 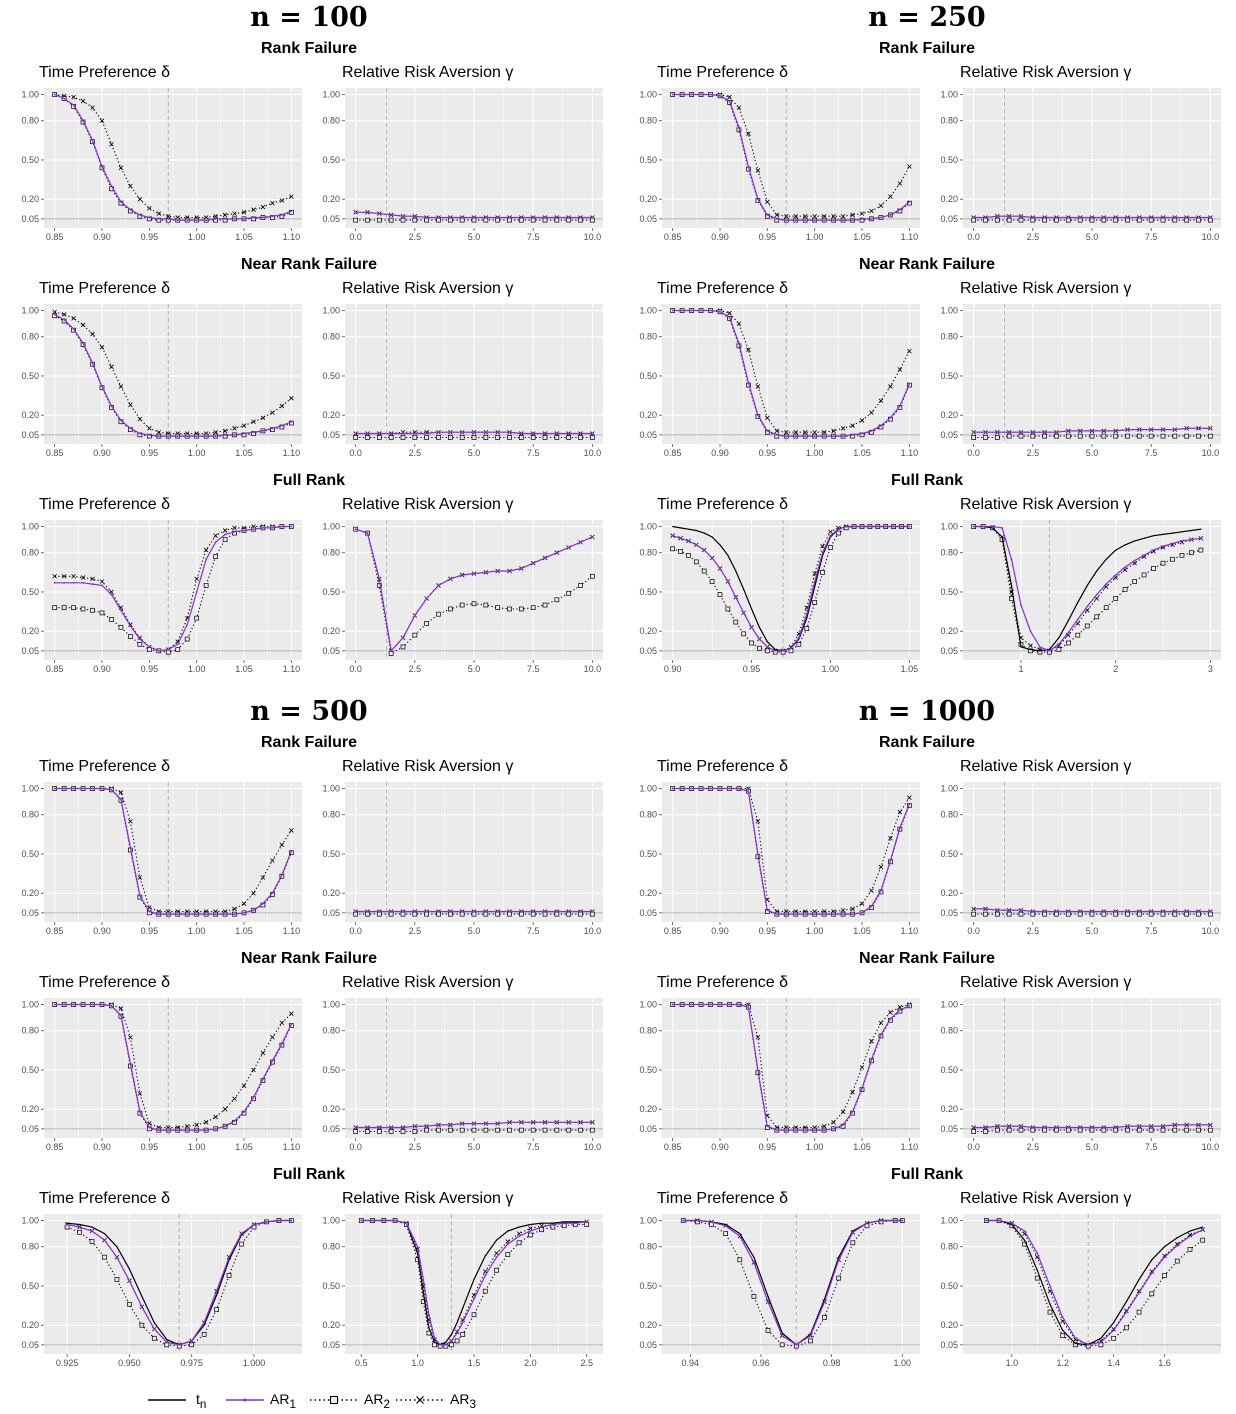 What do you see at coordinates (648, 631) in the screenshot?
I see `y-tick-label: 0.20` at bounding box center [648, 631].